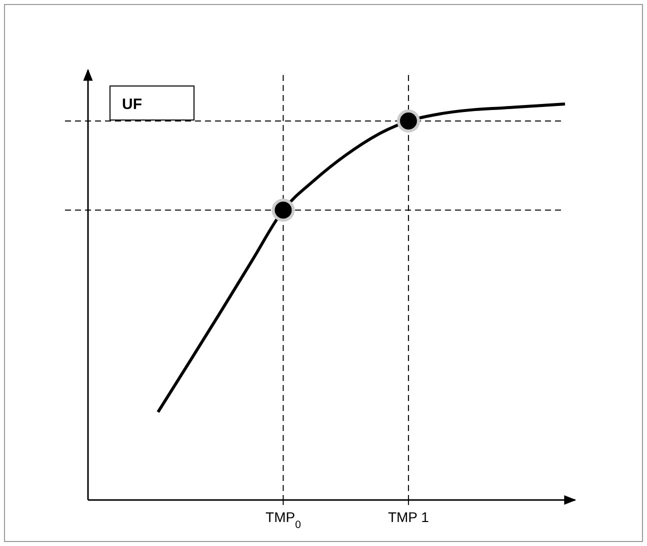 The height and width of the screenshot is (546, 647). What do you see at coordinates (284, 520) in the screenshot?
I see `x-tick-label: TMP$_{0}$` at bounding box center [284, 520].